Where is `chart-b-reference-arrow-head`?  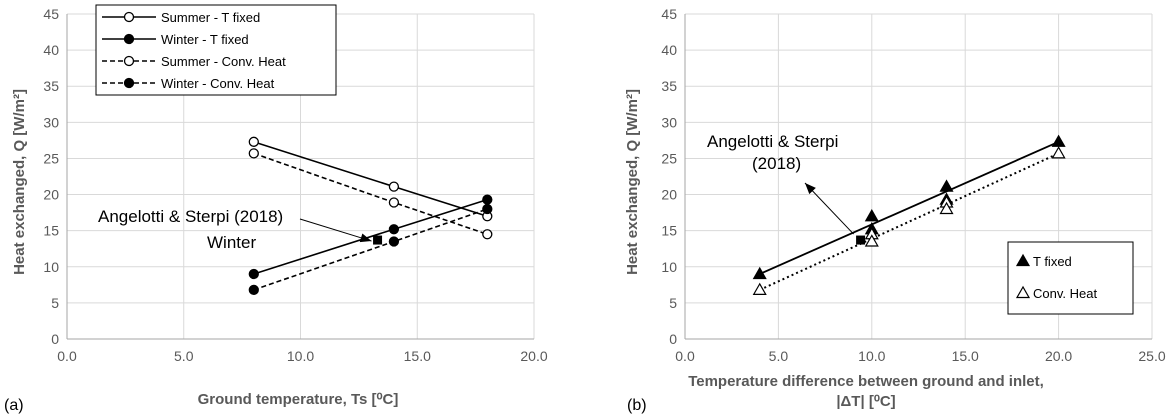 chart-b-reference-arrow-head is located at coordinates (810, 189).